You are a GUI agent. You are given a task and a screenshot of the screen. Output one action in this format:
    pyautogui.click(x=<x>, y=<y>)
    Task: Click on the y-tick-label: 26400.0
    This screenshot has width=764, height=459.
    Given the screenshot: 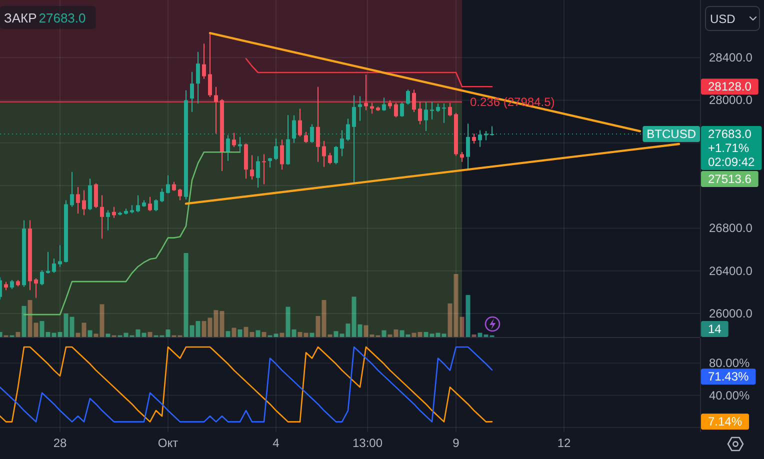 What is the action you would take?
    pyautogui.click(x=731, y=271)
    